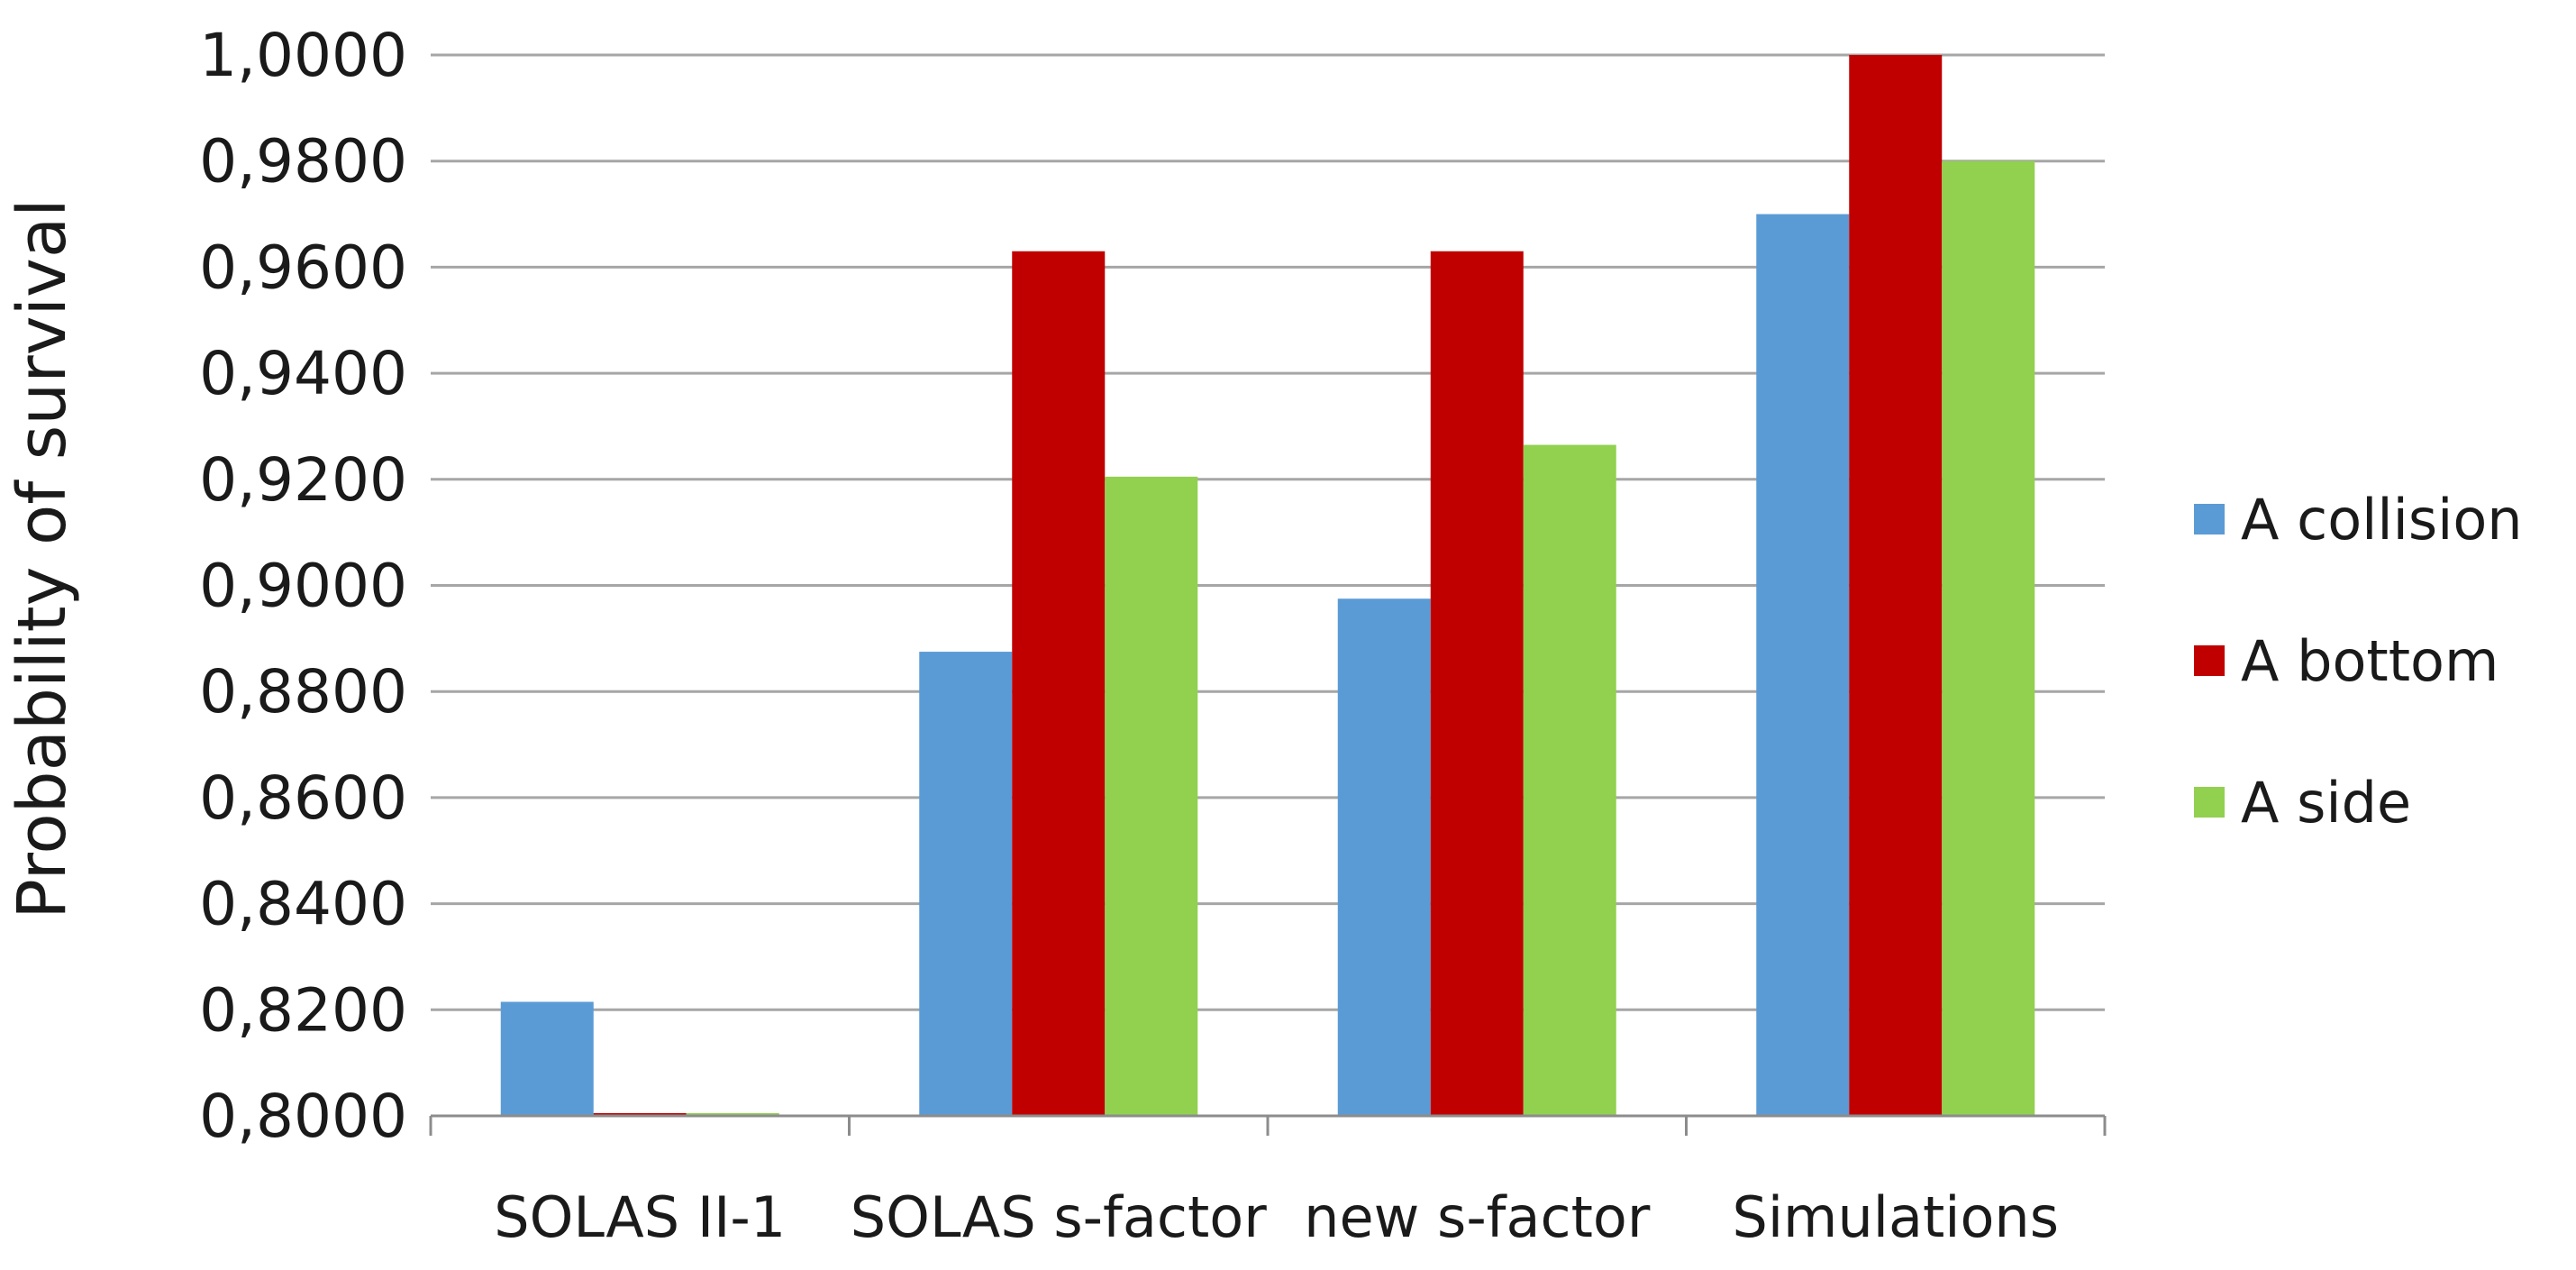  Describe the element at coordinates (303, 373) in the screenshot. I see `y-tick-label: 0,9400` at that location.